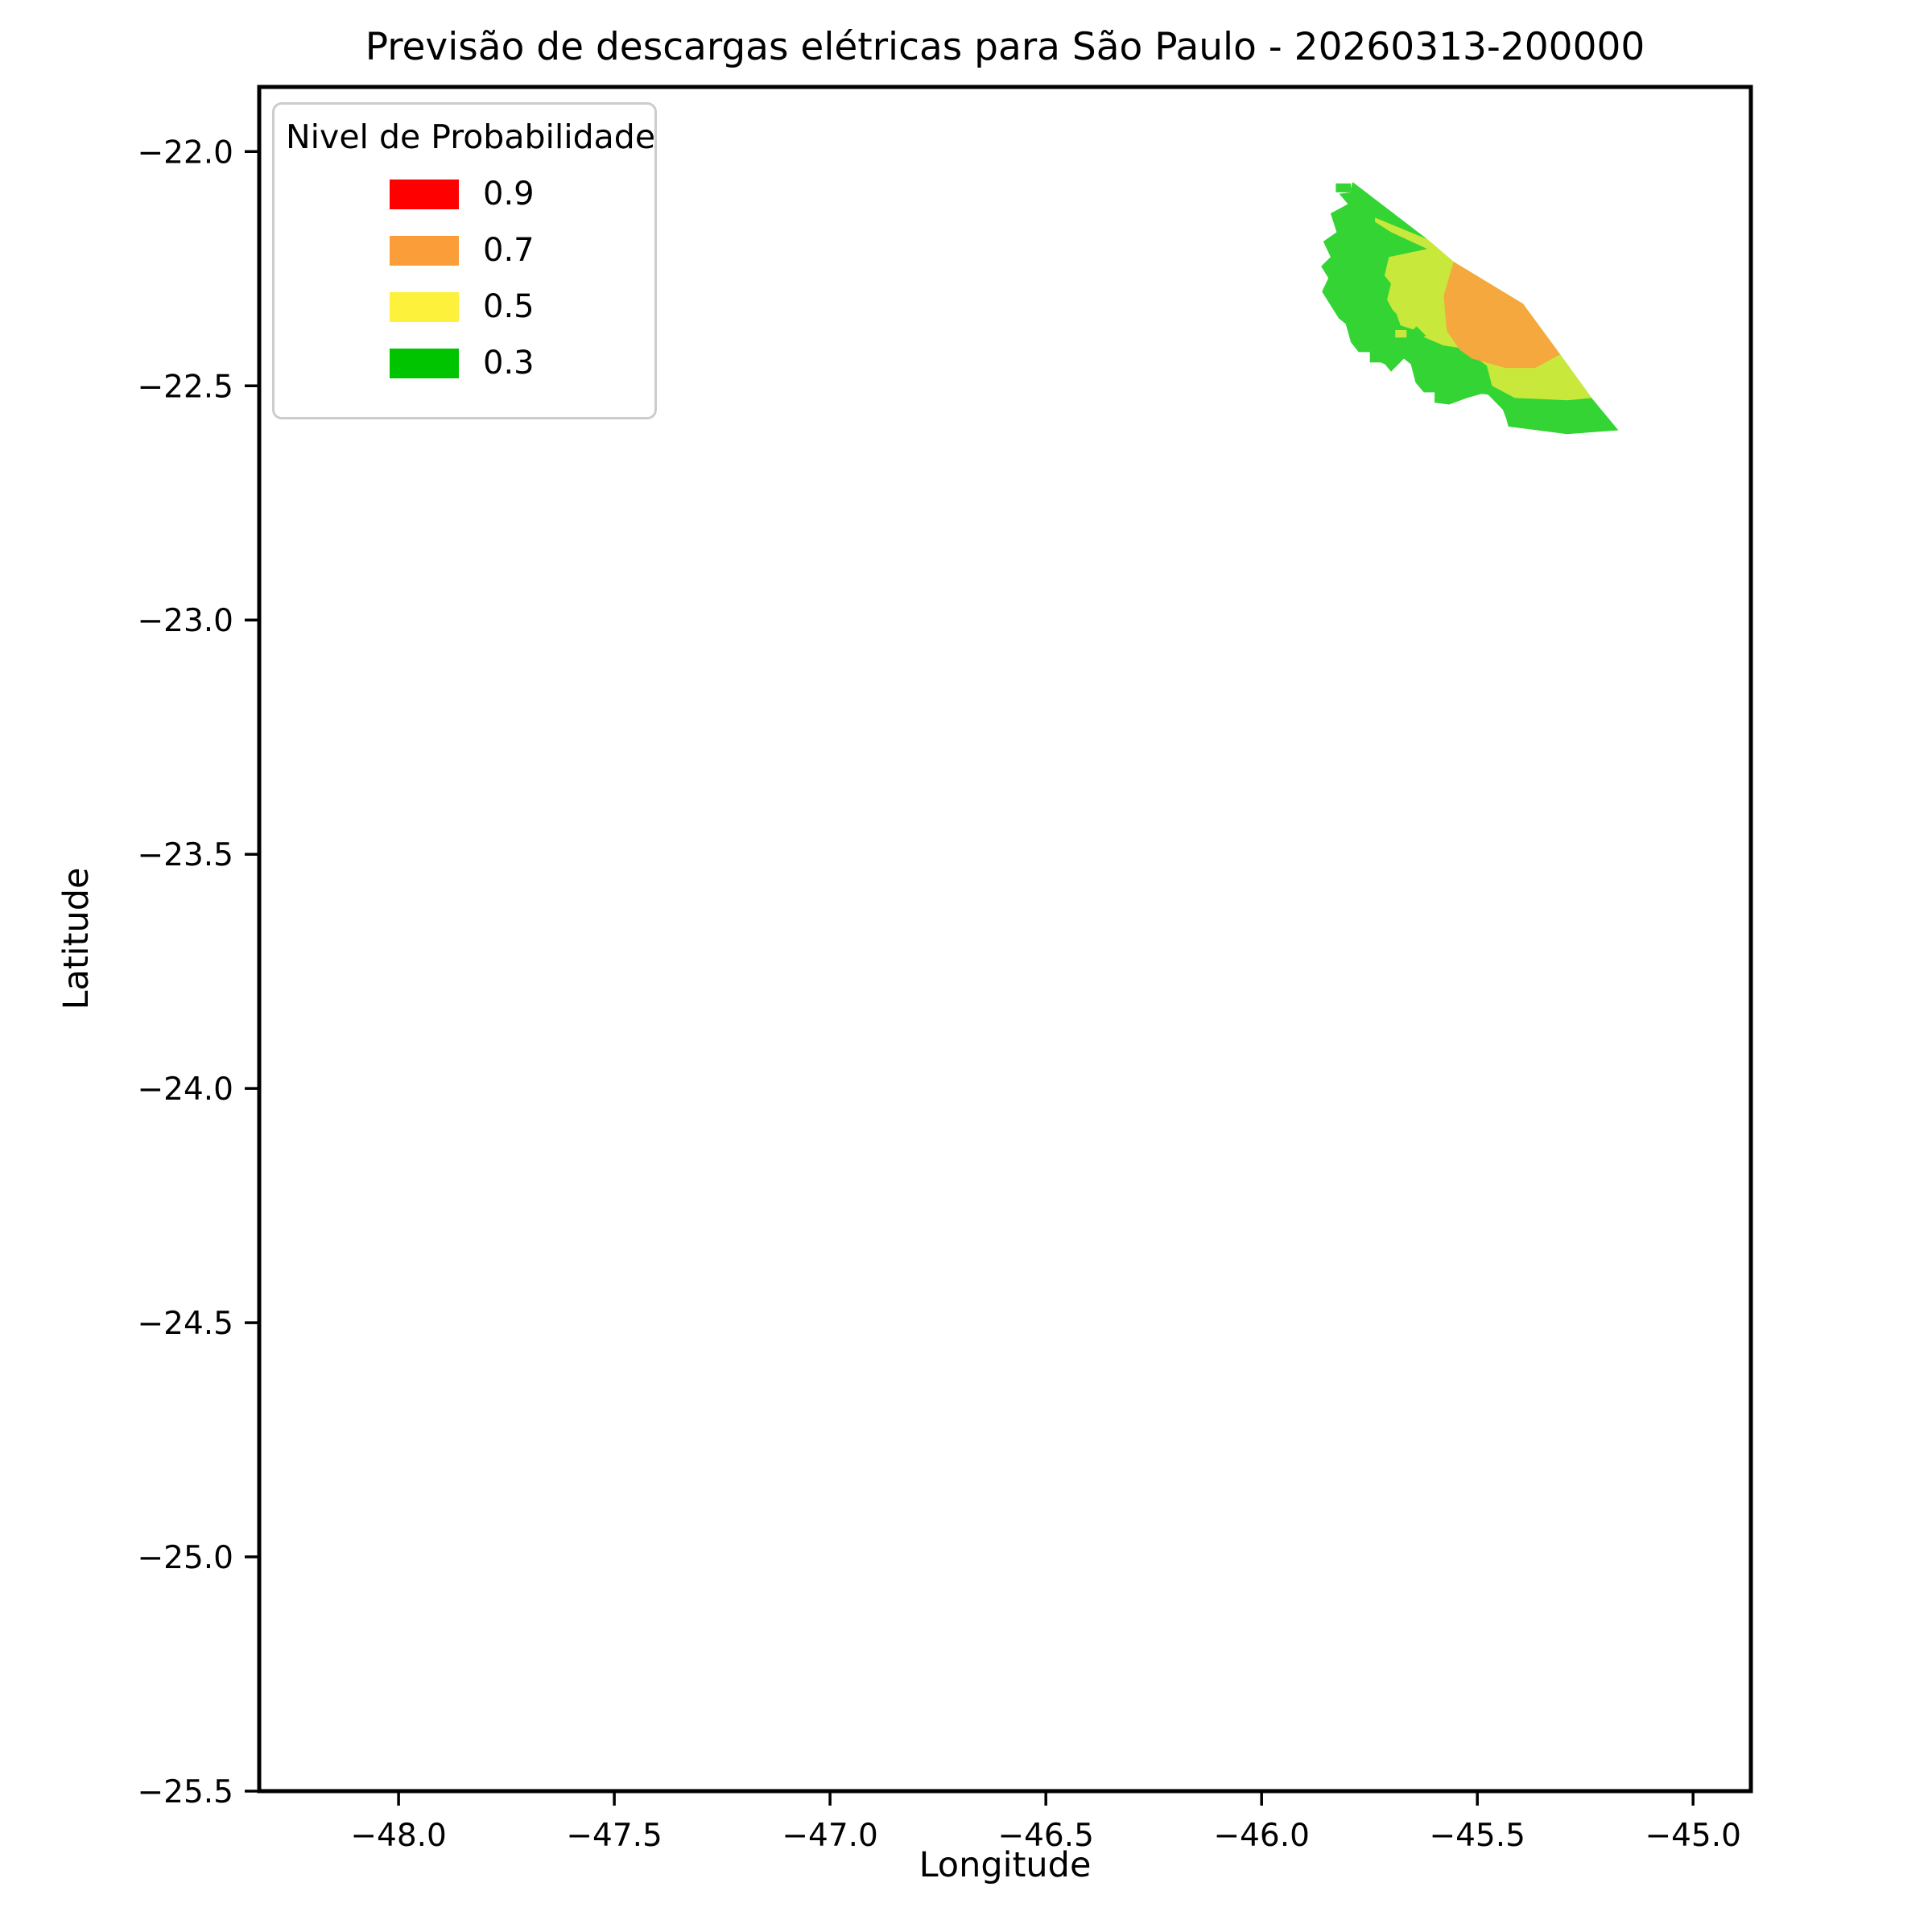 The width and height of the screenshot is (1932, 1932). I want to click on y-tick-label: −22.0, so click(185, 152).